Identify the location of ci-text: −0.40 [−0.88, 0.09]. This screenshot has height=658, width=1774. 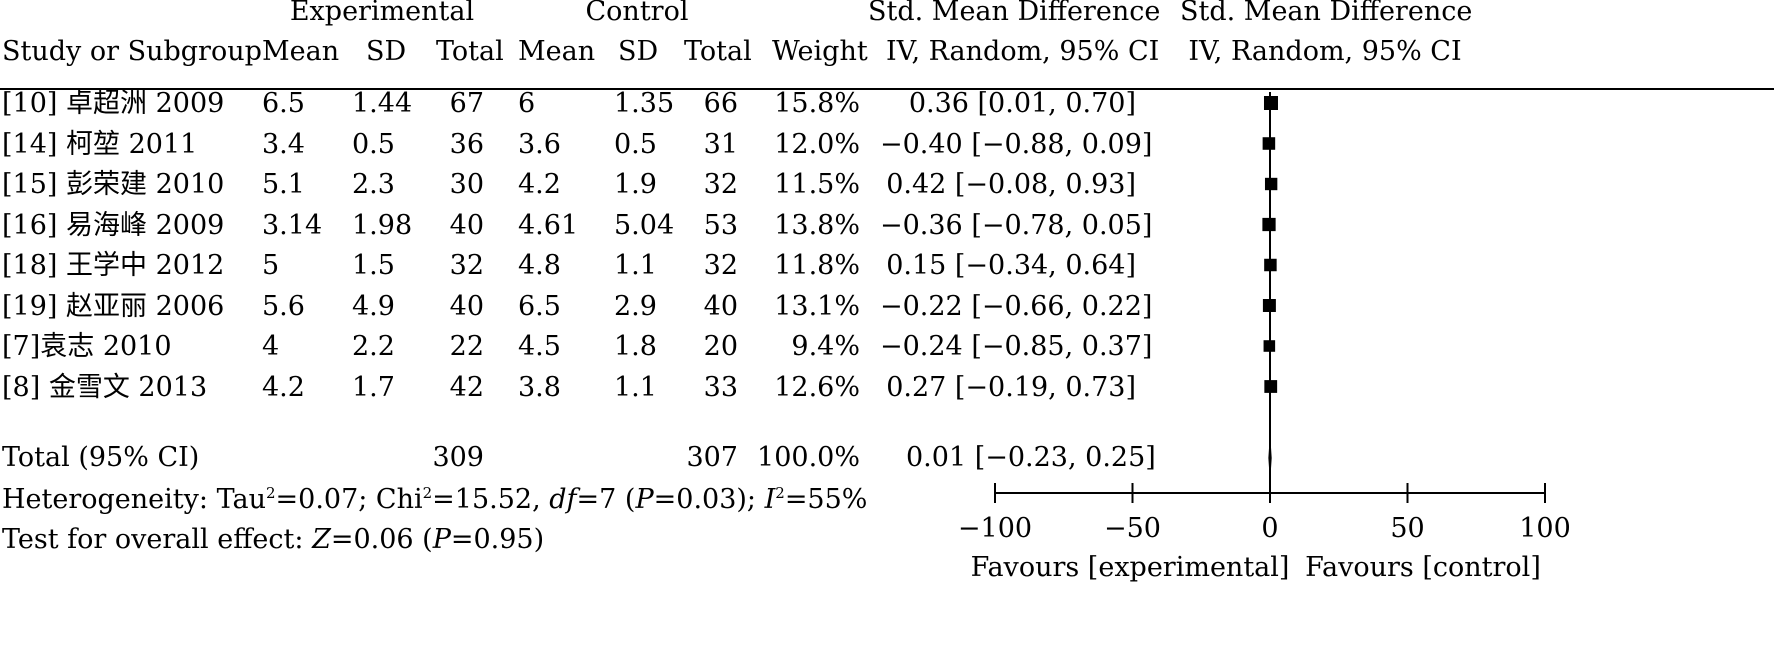
(1016, 144).